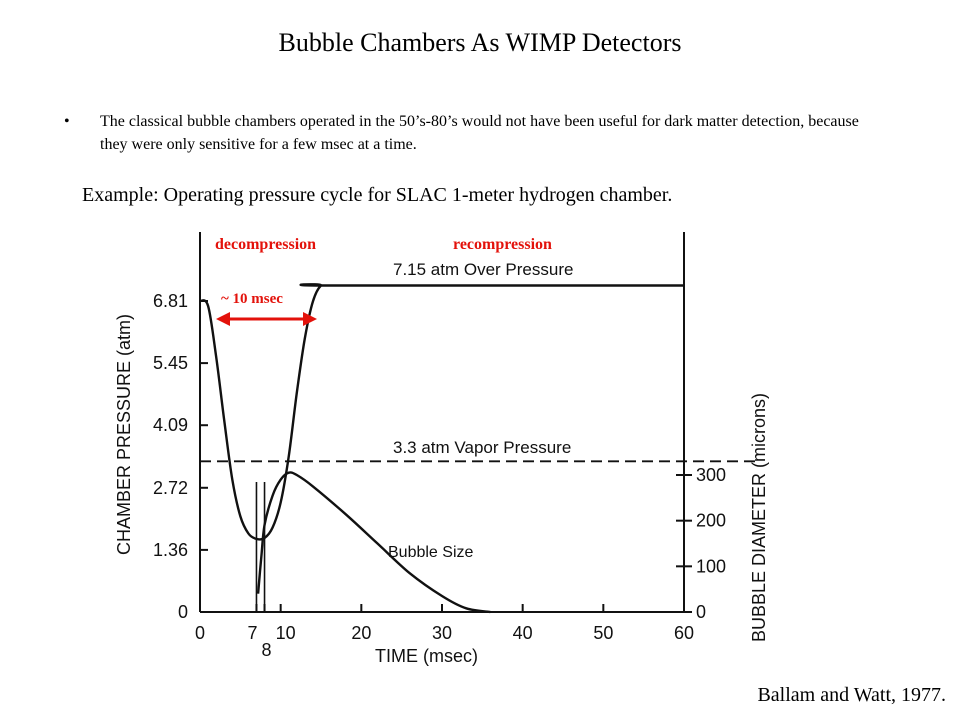 The width and height of the screenshot is (960, 720). I want to click on duration-arrow, so click(266, 319).